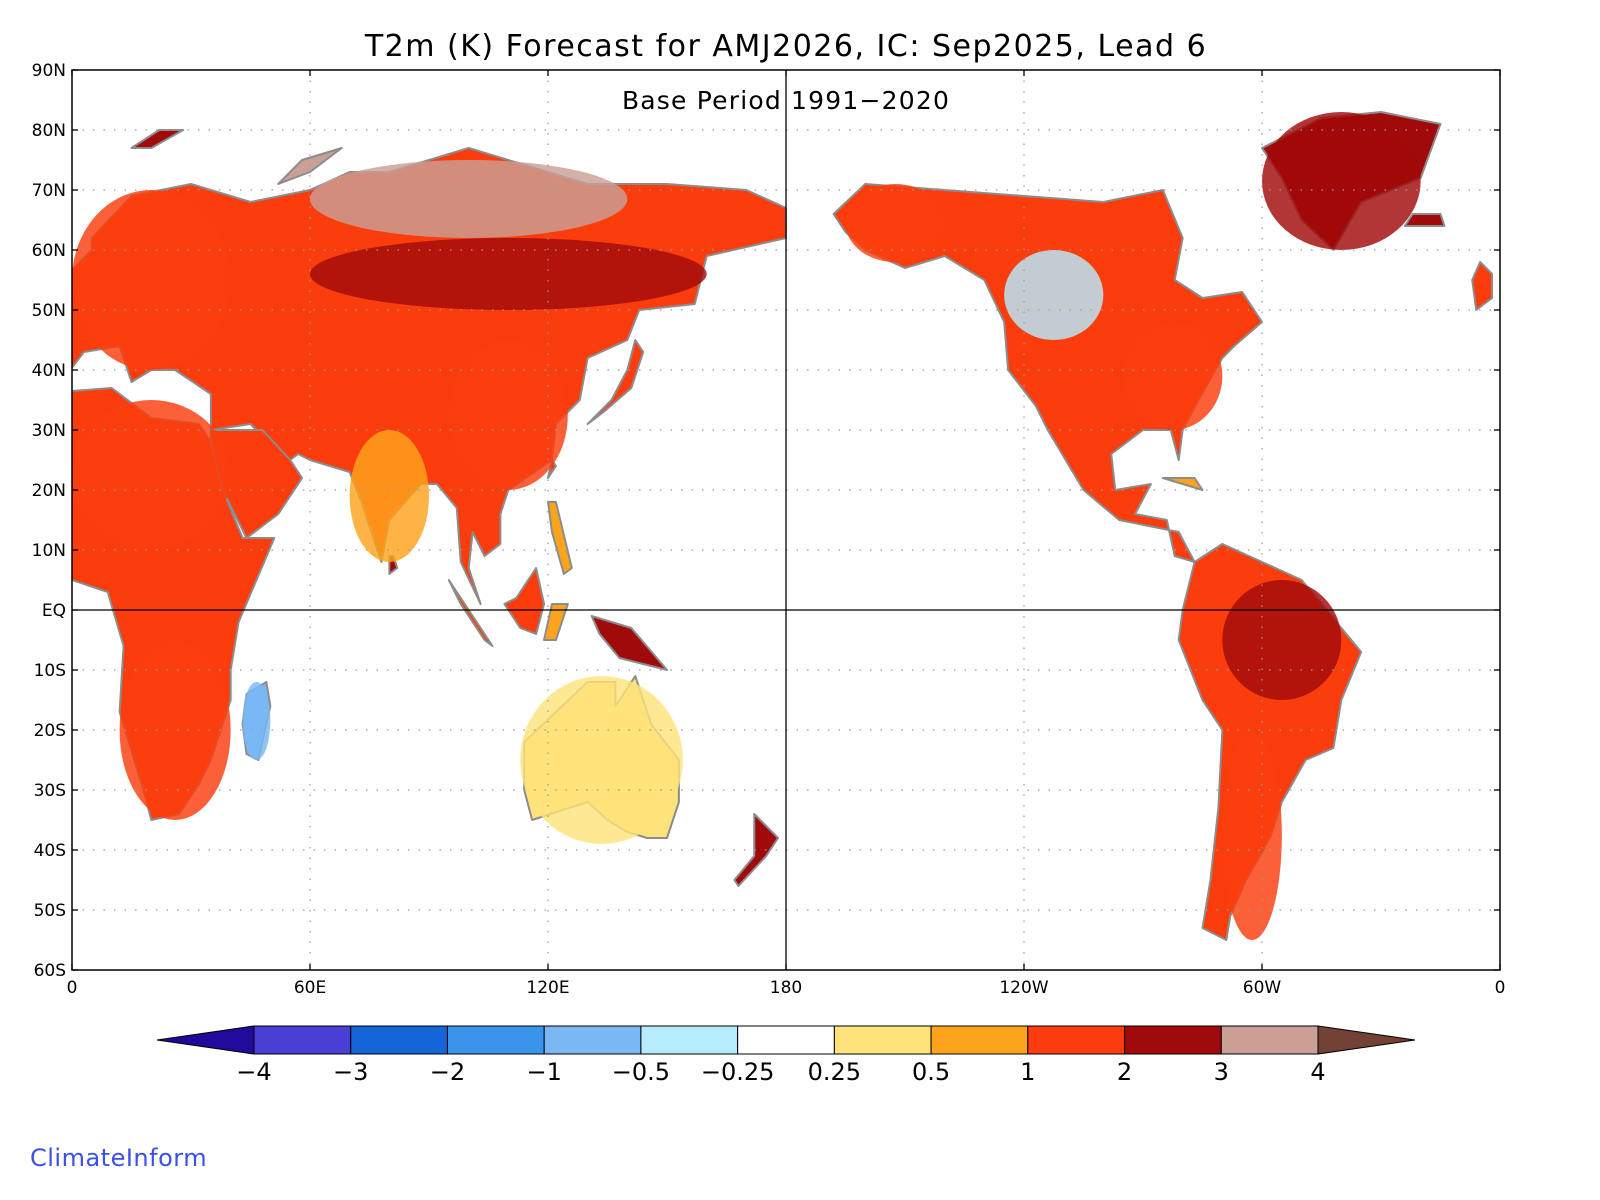 The width and height of the screenshot is (1600, 1200). Describe the element at coordinates (469, 199) in the screenshot. I see `anomaly-region-northern-siberia` at that location.